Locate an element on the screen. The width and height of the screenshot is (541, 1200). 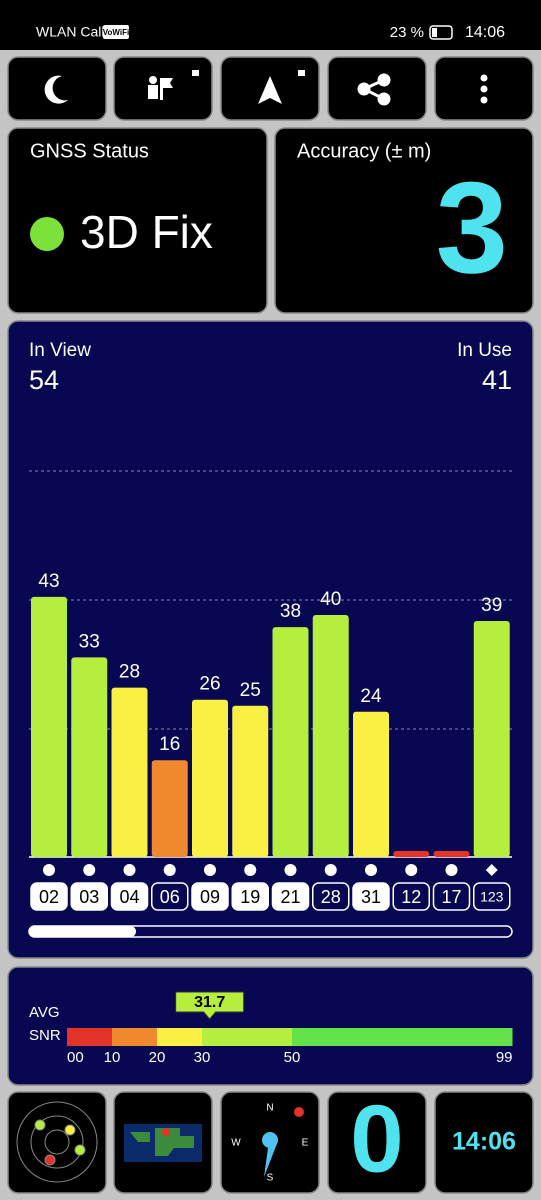
sat-id: 09 is located at coordinates (210, 897).